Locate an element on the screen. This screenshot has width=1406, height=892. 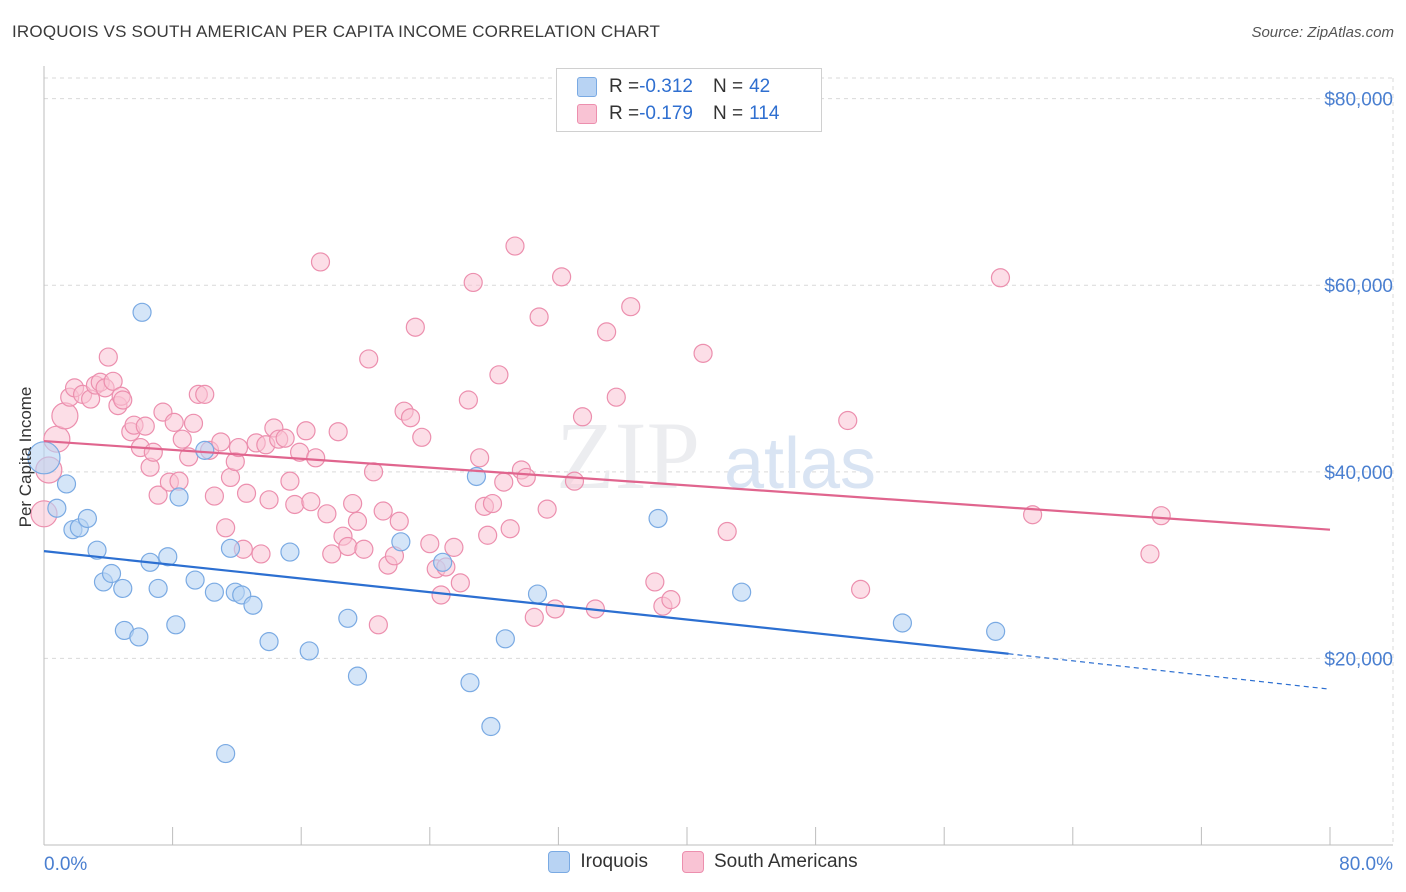
legend-label-iroquois: Iroquois is located at coordinates (614, 861).